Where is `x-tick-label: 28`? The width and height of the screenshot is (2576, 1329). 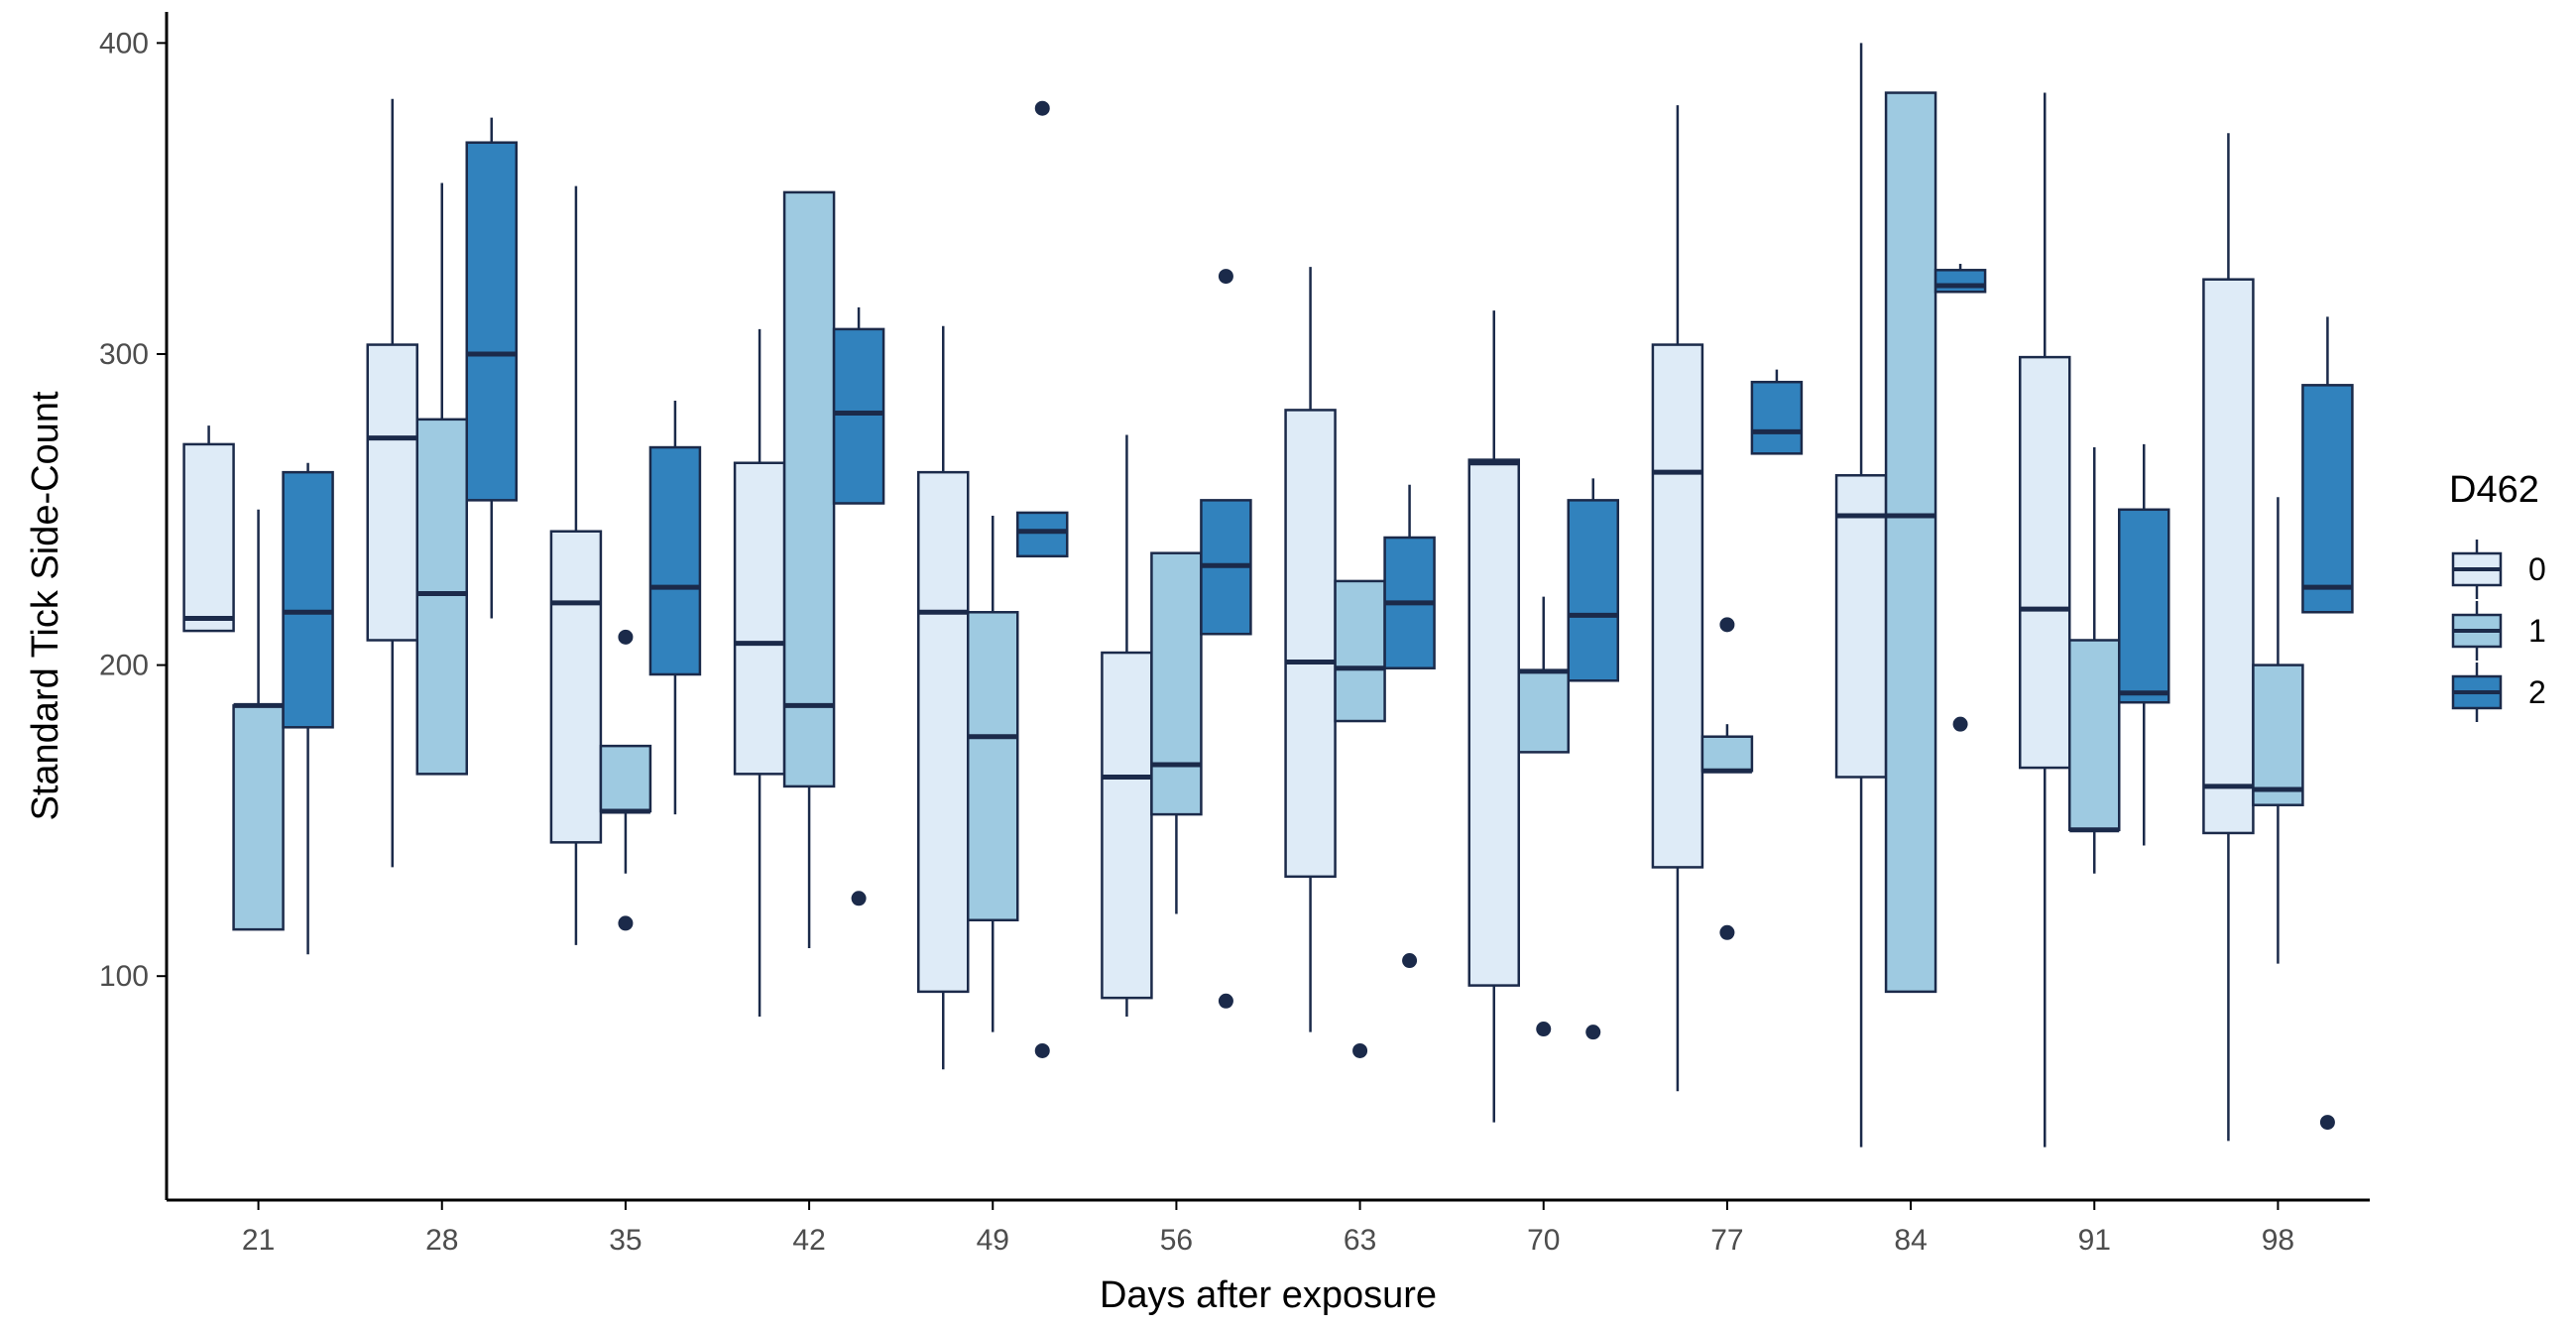
x-tick-label: 28 is located at coordinates (442, 1241).